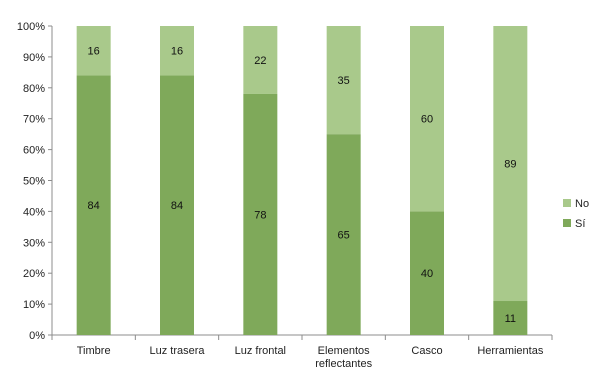 Image resolution: width=613 pixels, height=372 pixels. I want to click on x-category-label: Luz trasera, so click(177, 351).